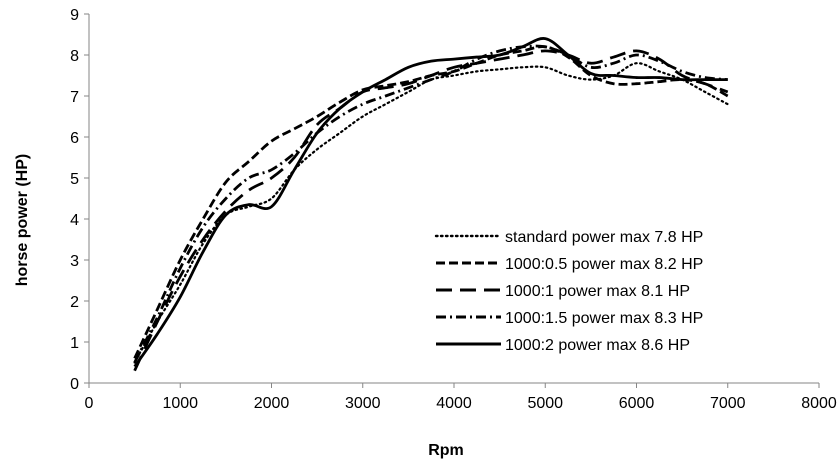 The width and height of the screenshot is (838, 461). What do you see at coordinates (637, 403) in the screenshot?
I see `x-tick-label: 6000` at bounding box center [637, 403].